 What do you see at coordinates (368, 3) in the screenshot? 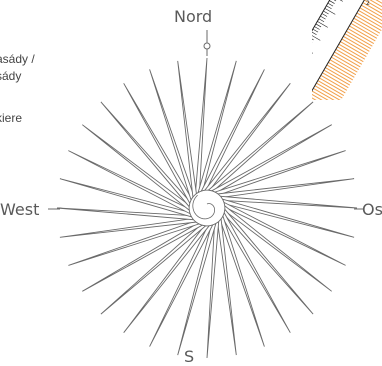
I see `ruler-mark-label: 2` at bounding box center [368, 3].